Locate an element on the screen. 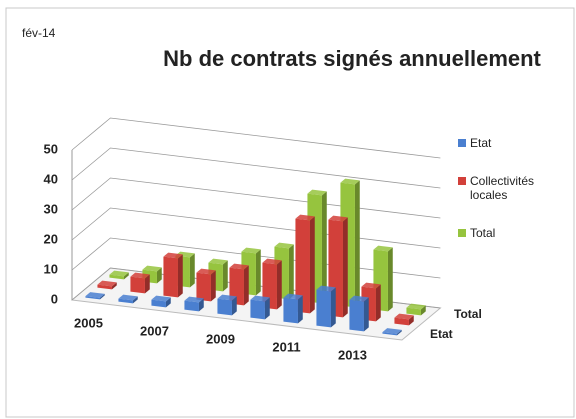 Image resolution: width=576 pixels, height=419 pixels. chart-subtitle: fév-14 is located at coordinates (39, 33).